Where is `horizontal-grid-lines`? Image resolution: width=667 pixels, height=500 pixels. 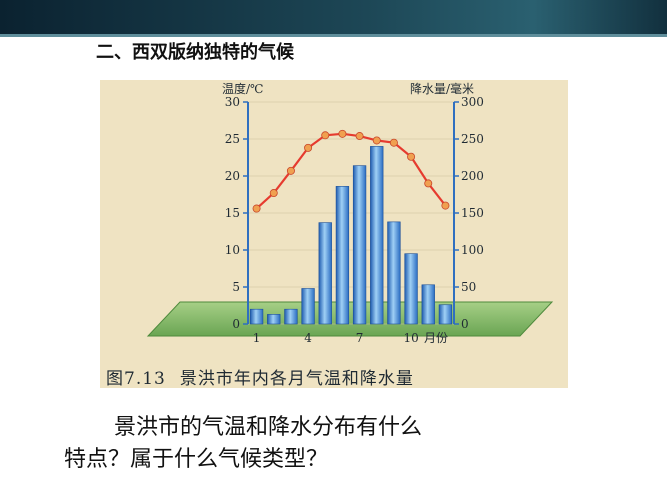 horizontal-grid-lines is located at coordinates (351, 213).